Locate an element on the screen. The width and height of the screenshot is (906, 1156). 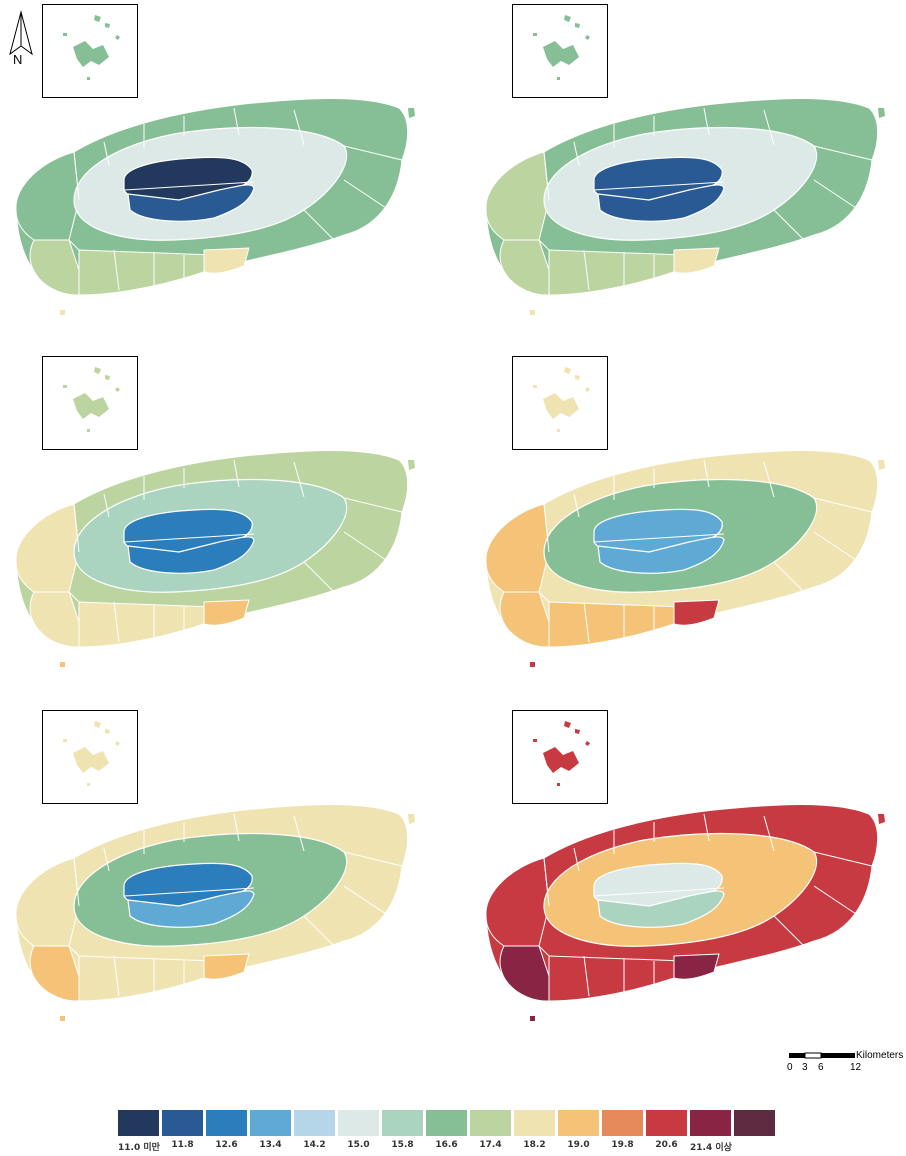
legend-label-11: 19.0 is located at coordinates (578, 1145).